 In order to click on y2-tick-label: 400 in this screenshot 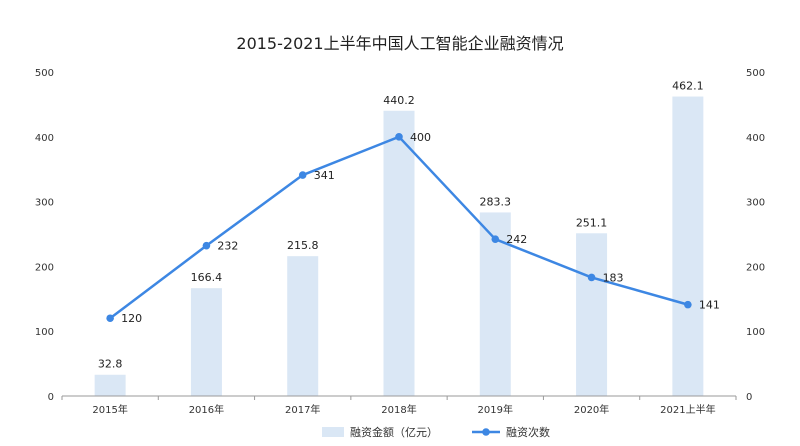, I will do `click(755, 138)`.